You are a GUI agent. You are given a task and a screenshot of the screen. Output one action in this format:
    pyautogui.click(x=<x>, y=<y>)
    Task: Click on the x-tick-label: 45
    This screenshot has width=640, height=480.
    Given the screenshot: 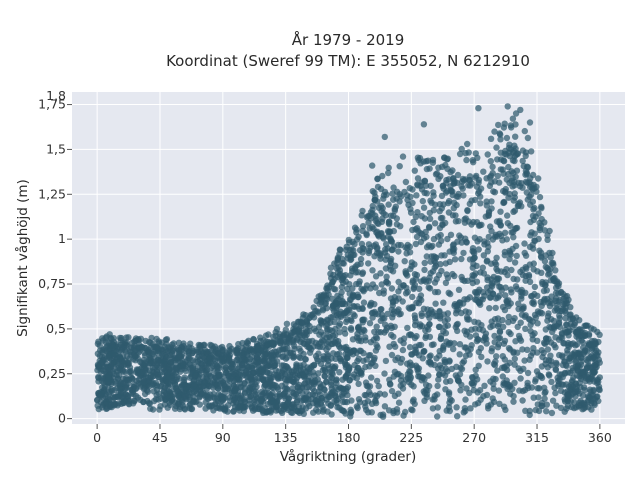 What is the action you would take?
    pyautogui.click(x=160, y=437)
    